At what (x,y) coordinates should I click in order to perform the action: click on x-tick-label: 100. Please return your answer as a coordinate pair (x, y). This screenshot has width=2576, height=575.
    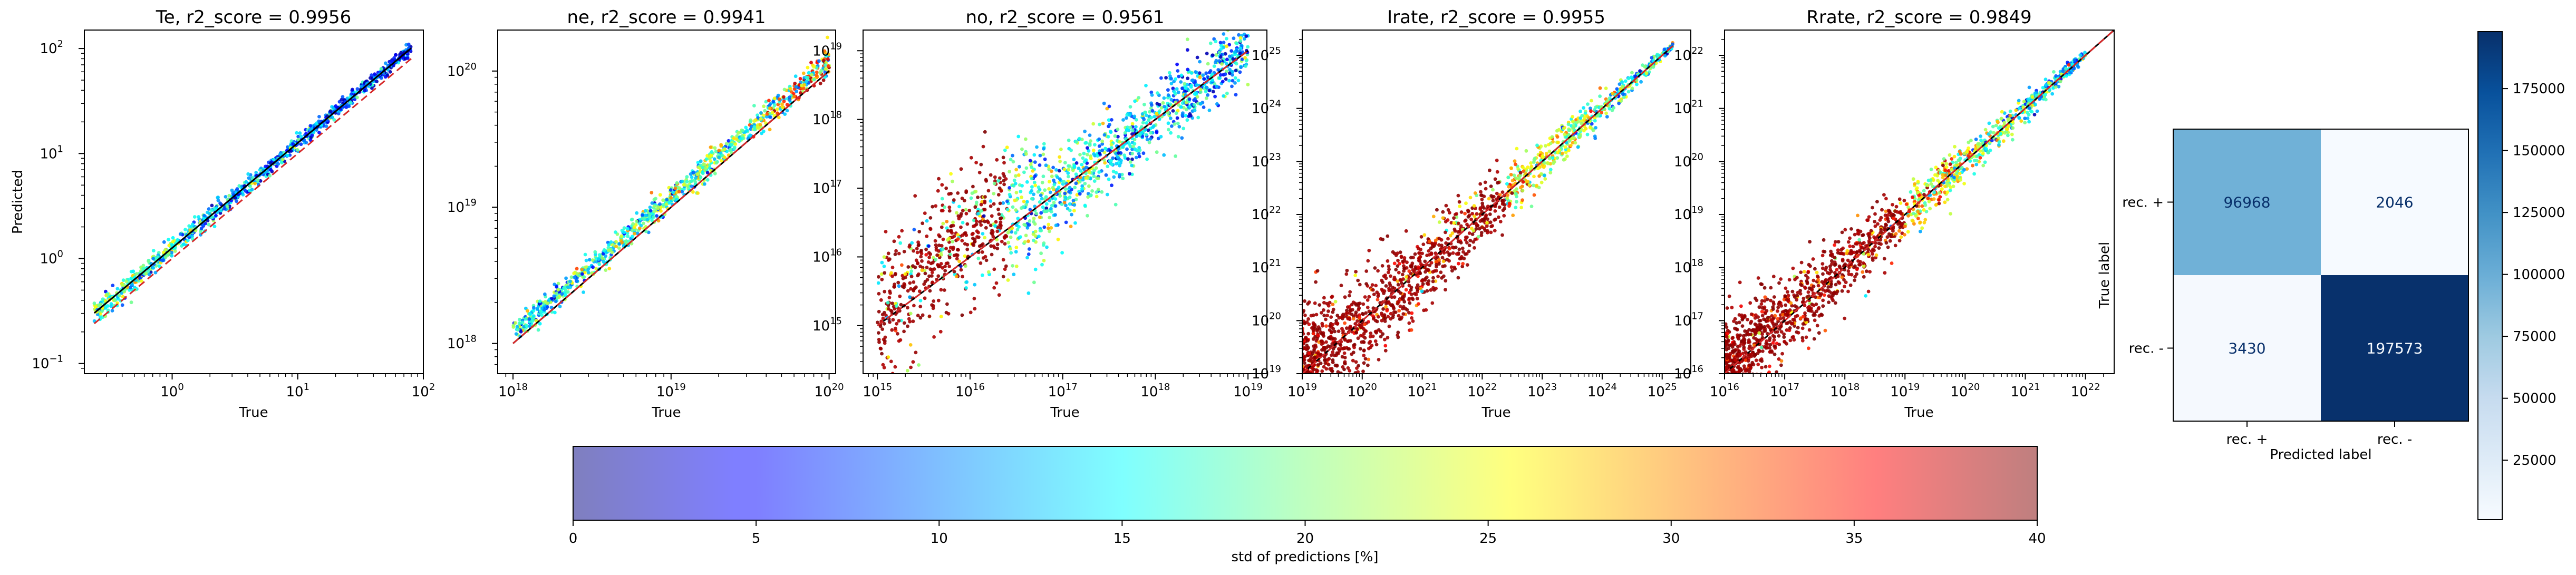
    Looking at the image, I should click on (172, 391).